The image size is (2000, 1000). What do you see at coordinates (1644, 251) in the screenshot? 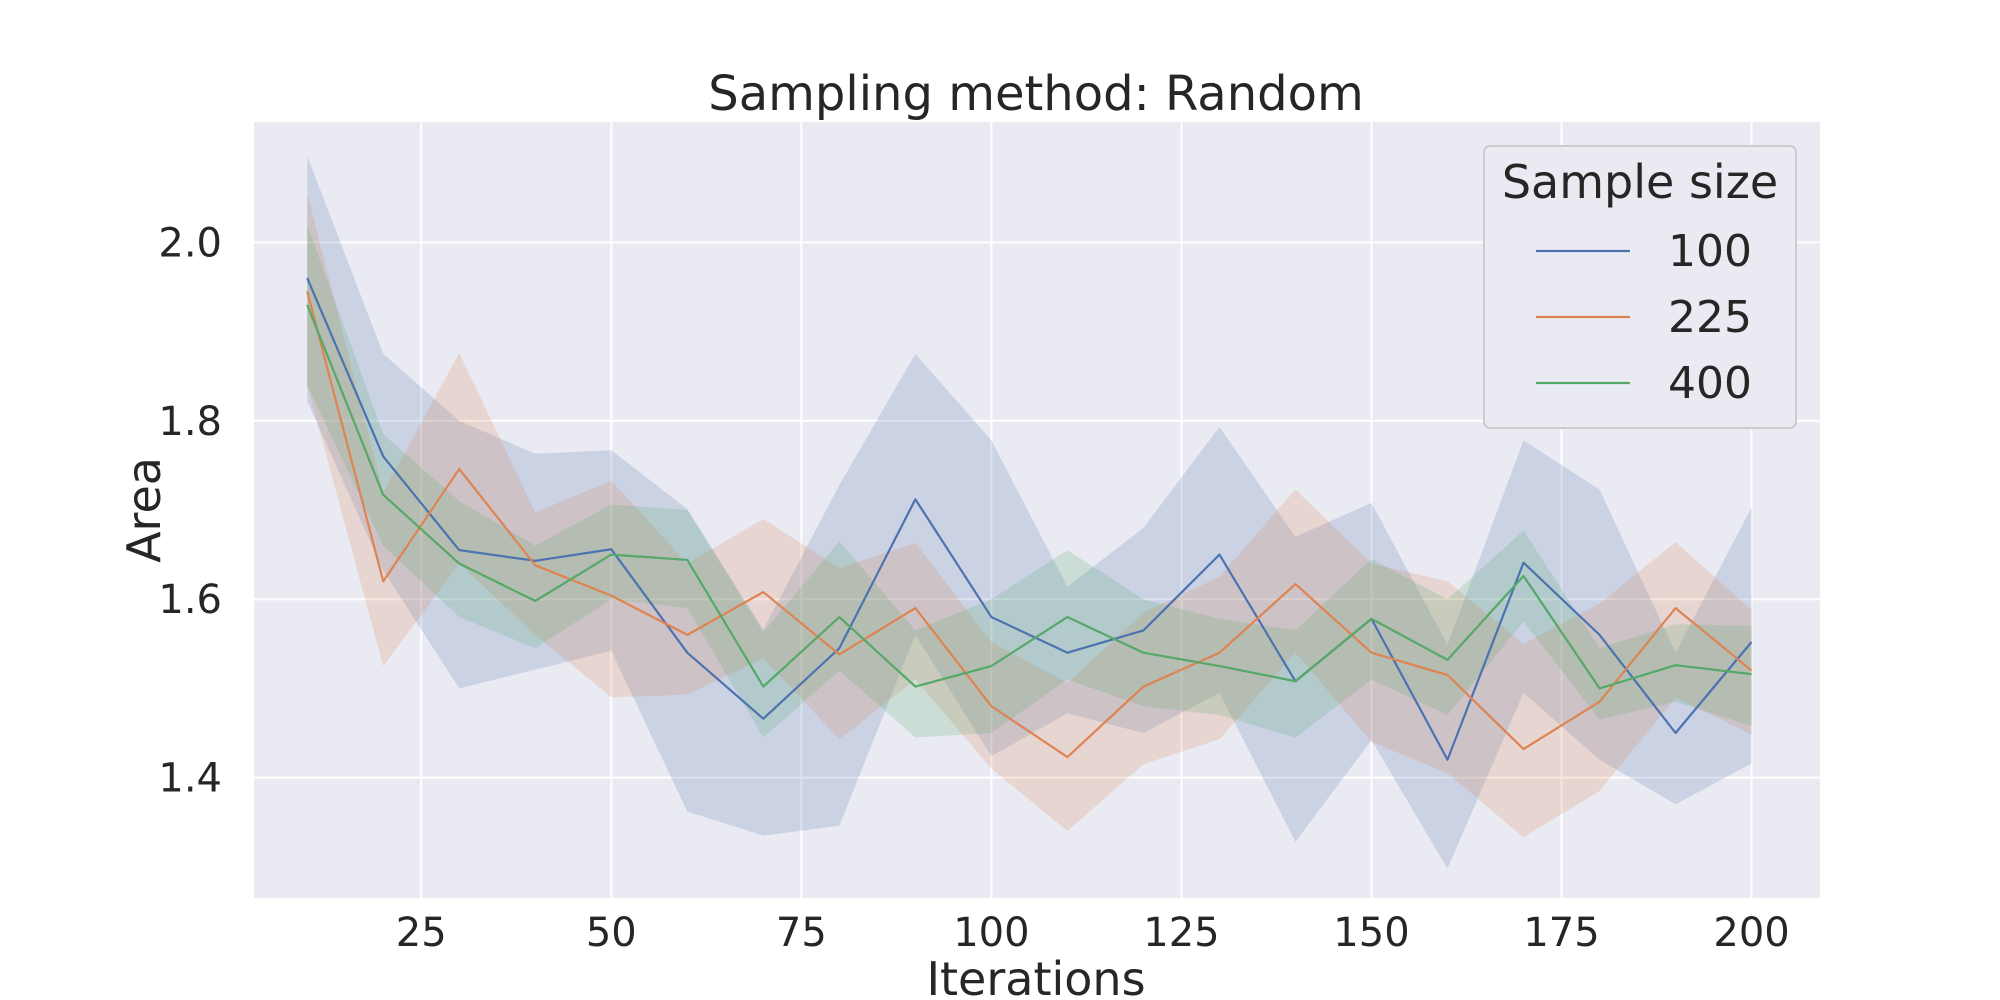
I see `legend-item-100: 100` at bounding box center [1644, 251].